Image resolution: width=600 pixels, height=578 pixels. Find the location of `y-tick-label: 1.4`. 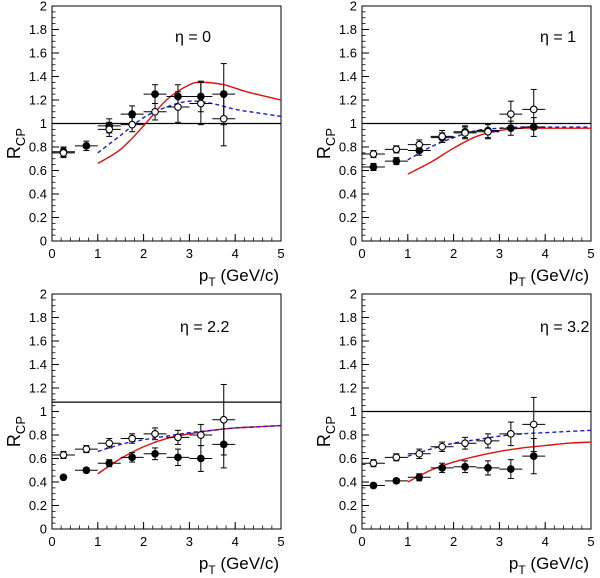

y-tick-label: 1.4 is located at coordinates (348, 76).